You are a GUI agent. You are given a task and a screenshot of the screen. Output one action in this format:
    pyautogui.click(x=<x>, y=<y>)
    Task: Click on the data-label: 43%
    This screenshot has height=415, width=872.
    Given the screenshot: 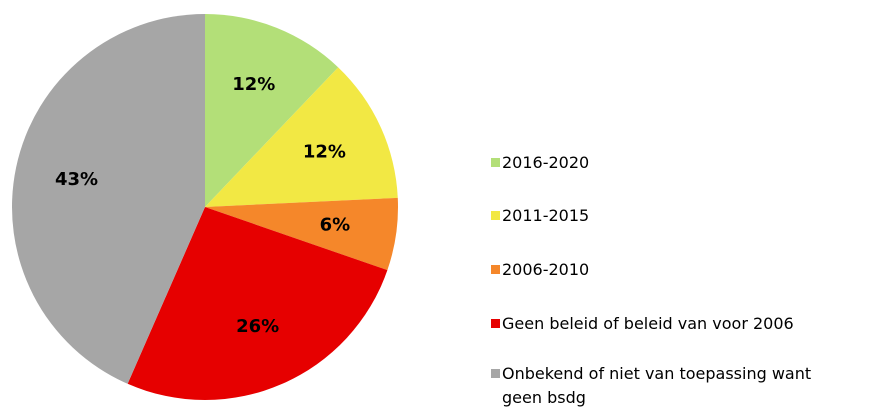 What is the action you would take?
    pyautogui.click(x=76, y=179)
    